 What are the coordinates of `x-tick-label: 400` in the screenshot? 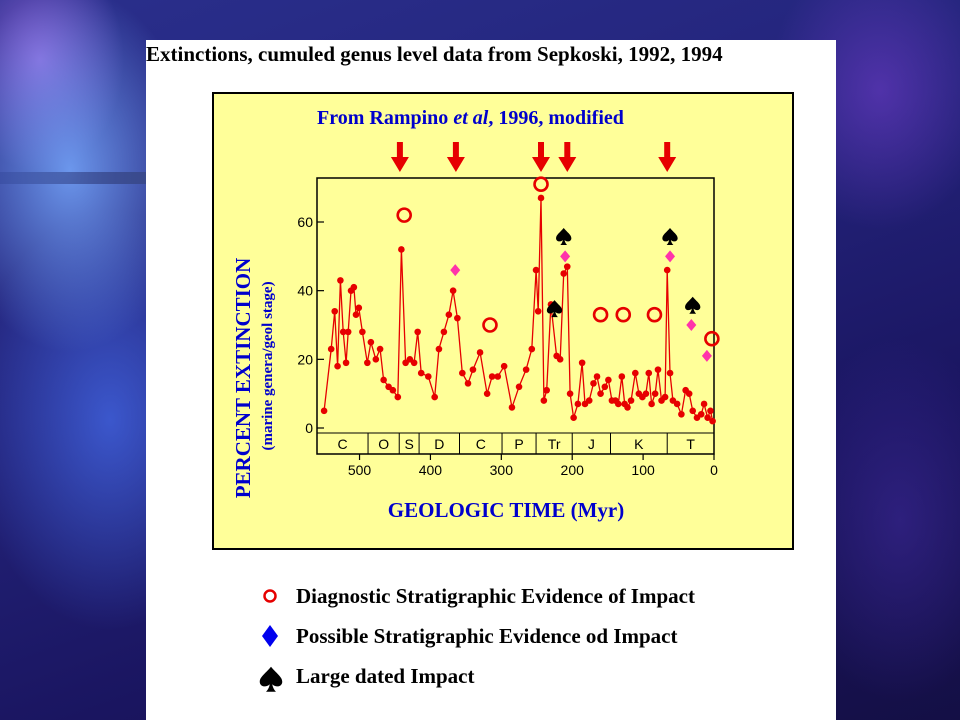 It's located at (431, 470).